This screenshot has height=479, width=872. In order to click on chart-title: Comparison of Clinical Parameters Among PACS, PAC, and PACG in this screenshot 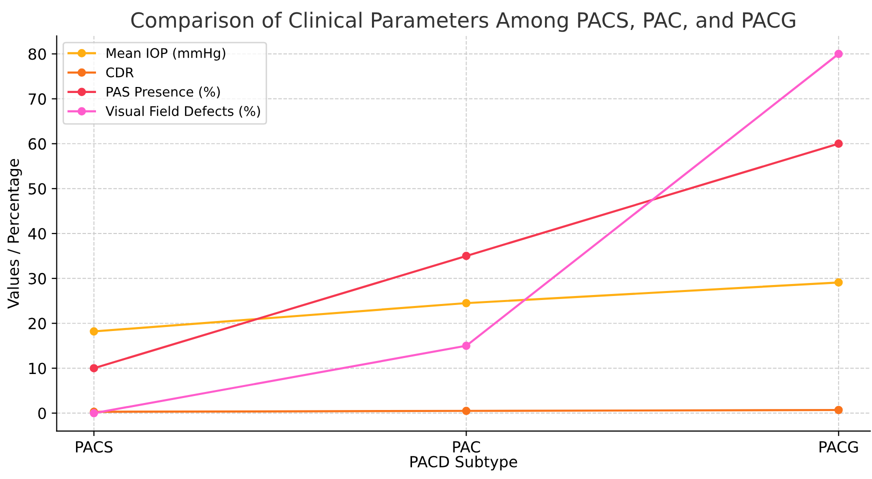, I will do `click(463, 22)`.